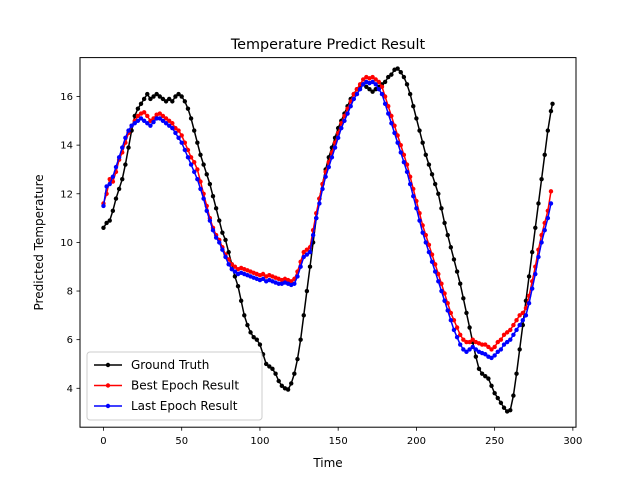  Describe the element at coordinates (338, 441) in the screenshot. I see `x-tick-label: 150` at that location.